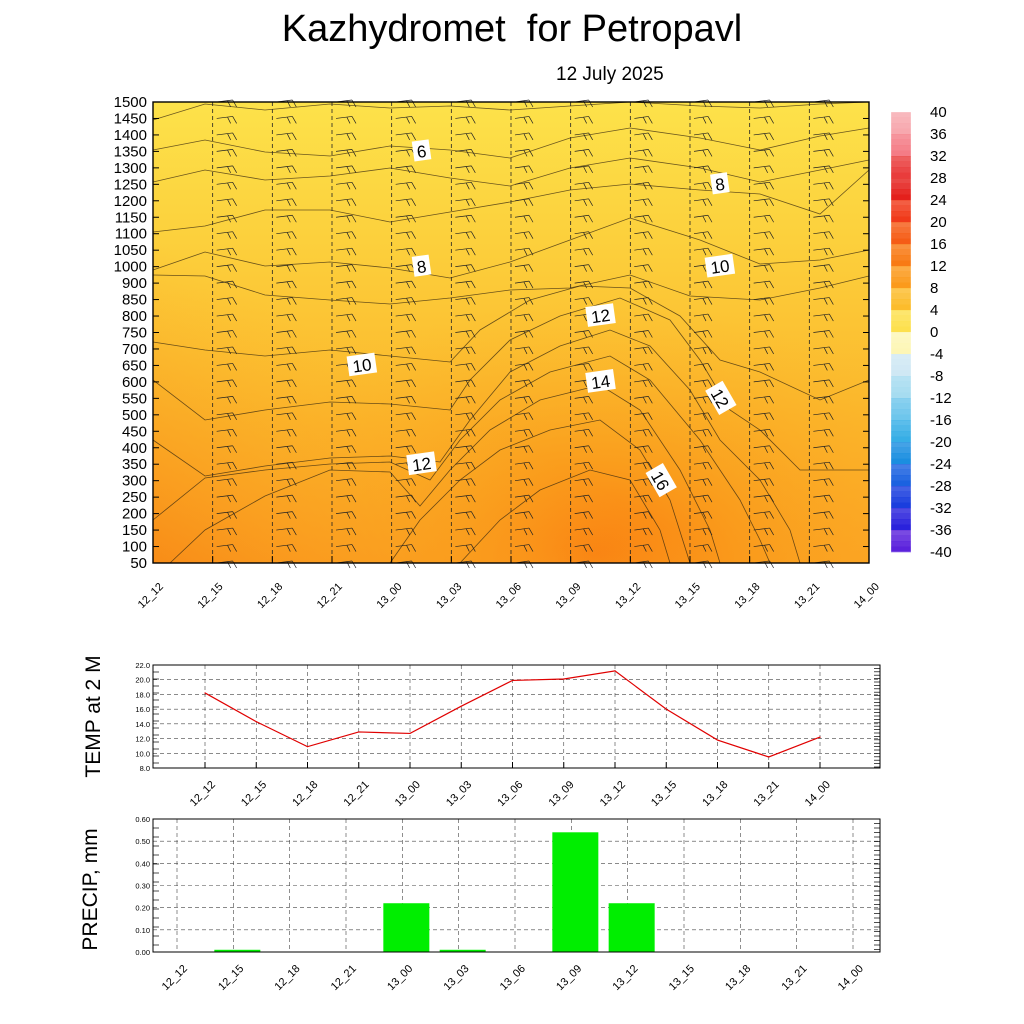 This screenshot has width=1024, height=1024. What do you see at coordinates (270, 596) in the screenshot?
I see `x-tick-label: 12_18` at bounding box center [270, 596].